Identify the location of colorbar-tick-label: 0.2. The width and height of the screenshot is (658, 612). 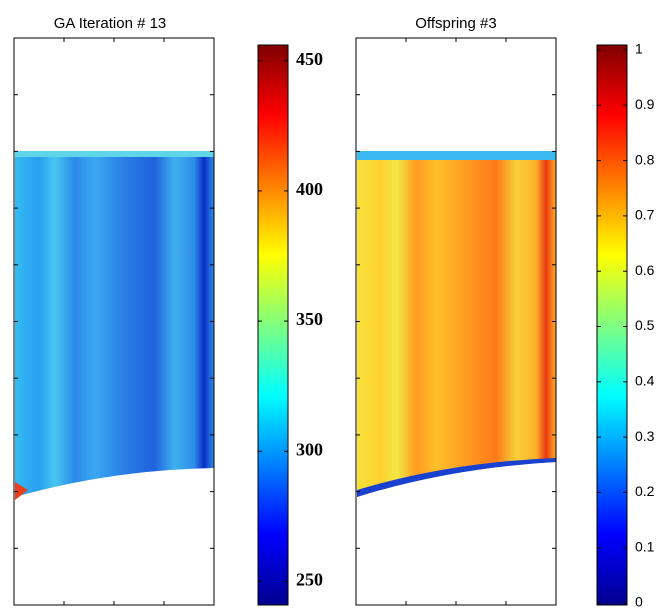
(645, 491).